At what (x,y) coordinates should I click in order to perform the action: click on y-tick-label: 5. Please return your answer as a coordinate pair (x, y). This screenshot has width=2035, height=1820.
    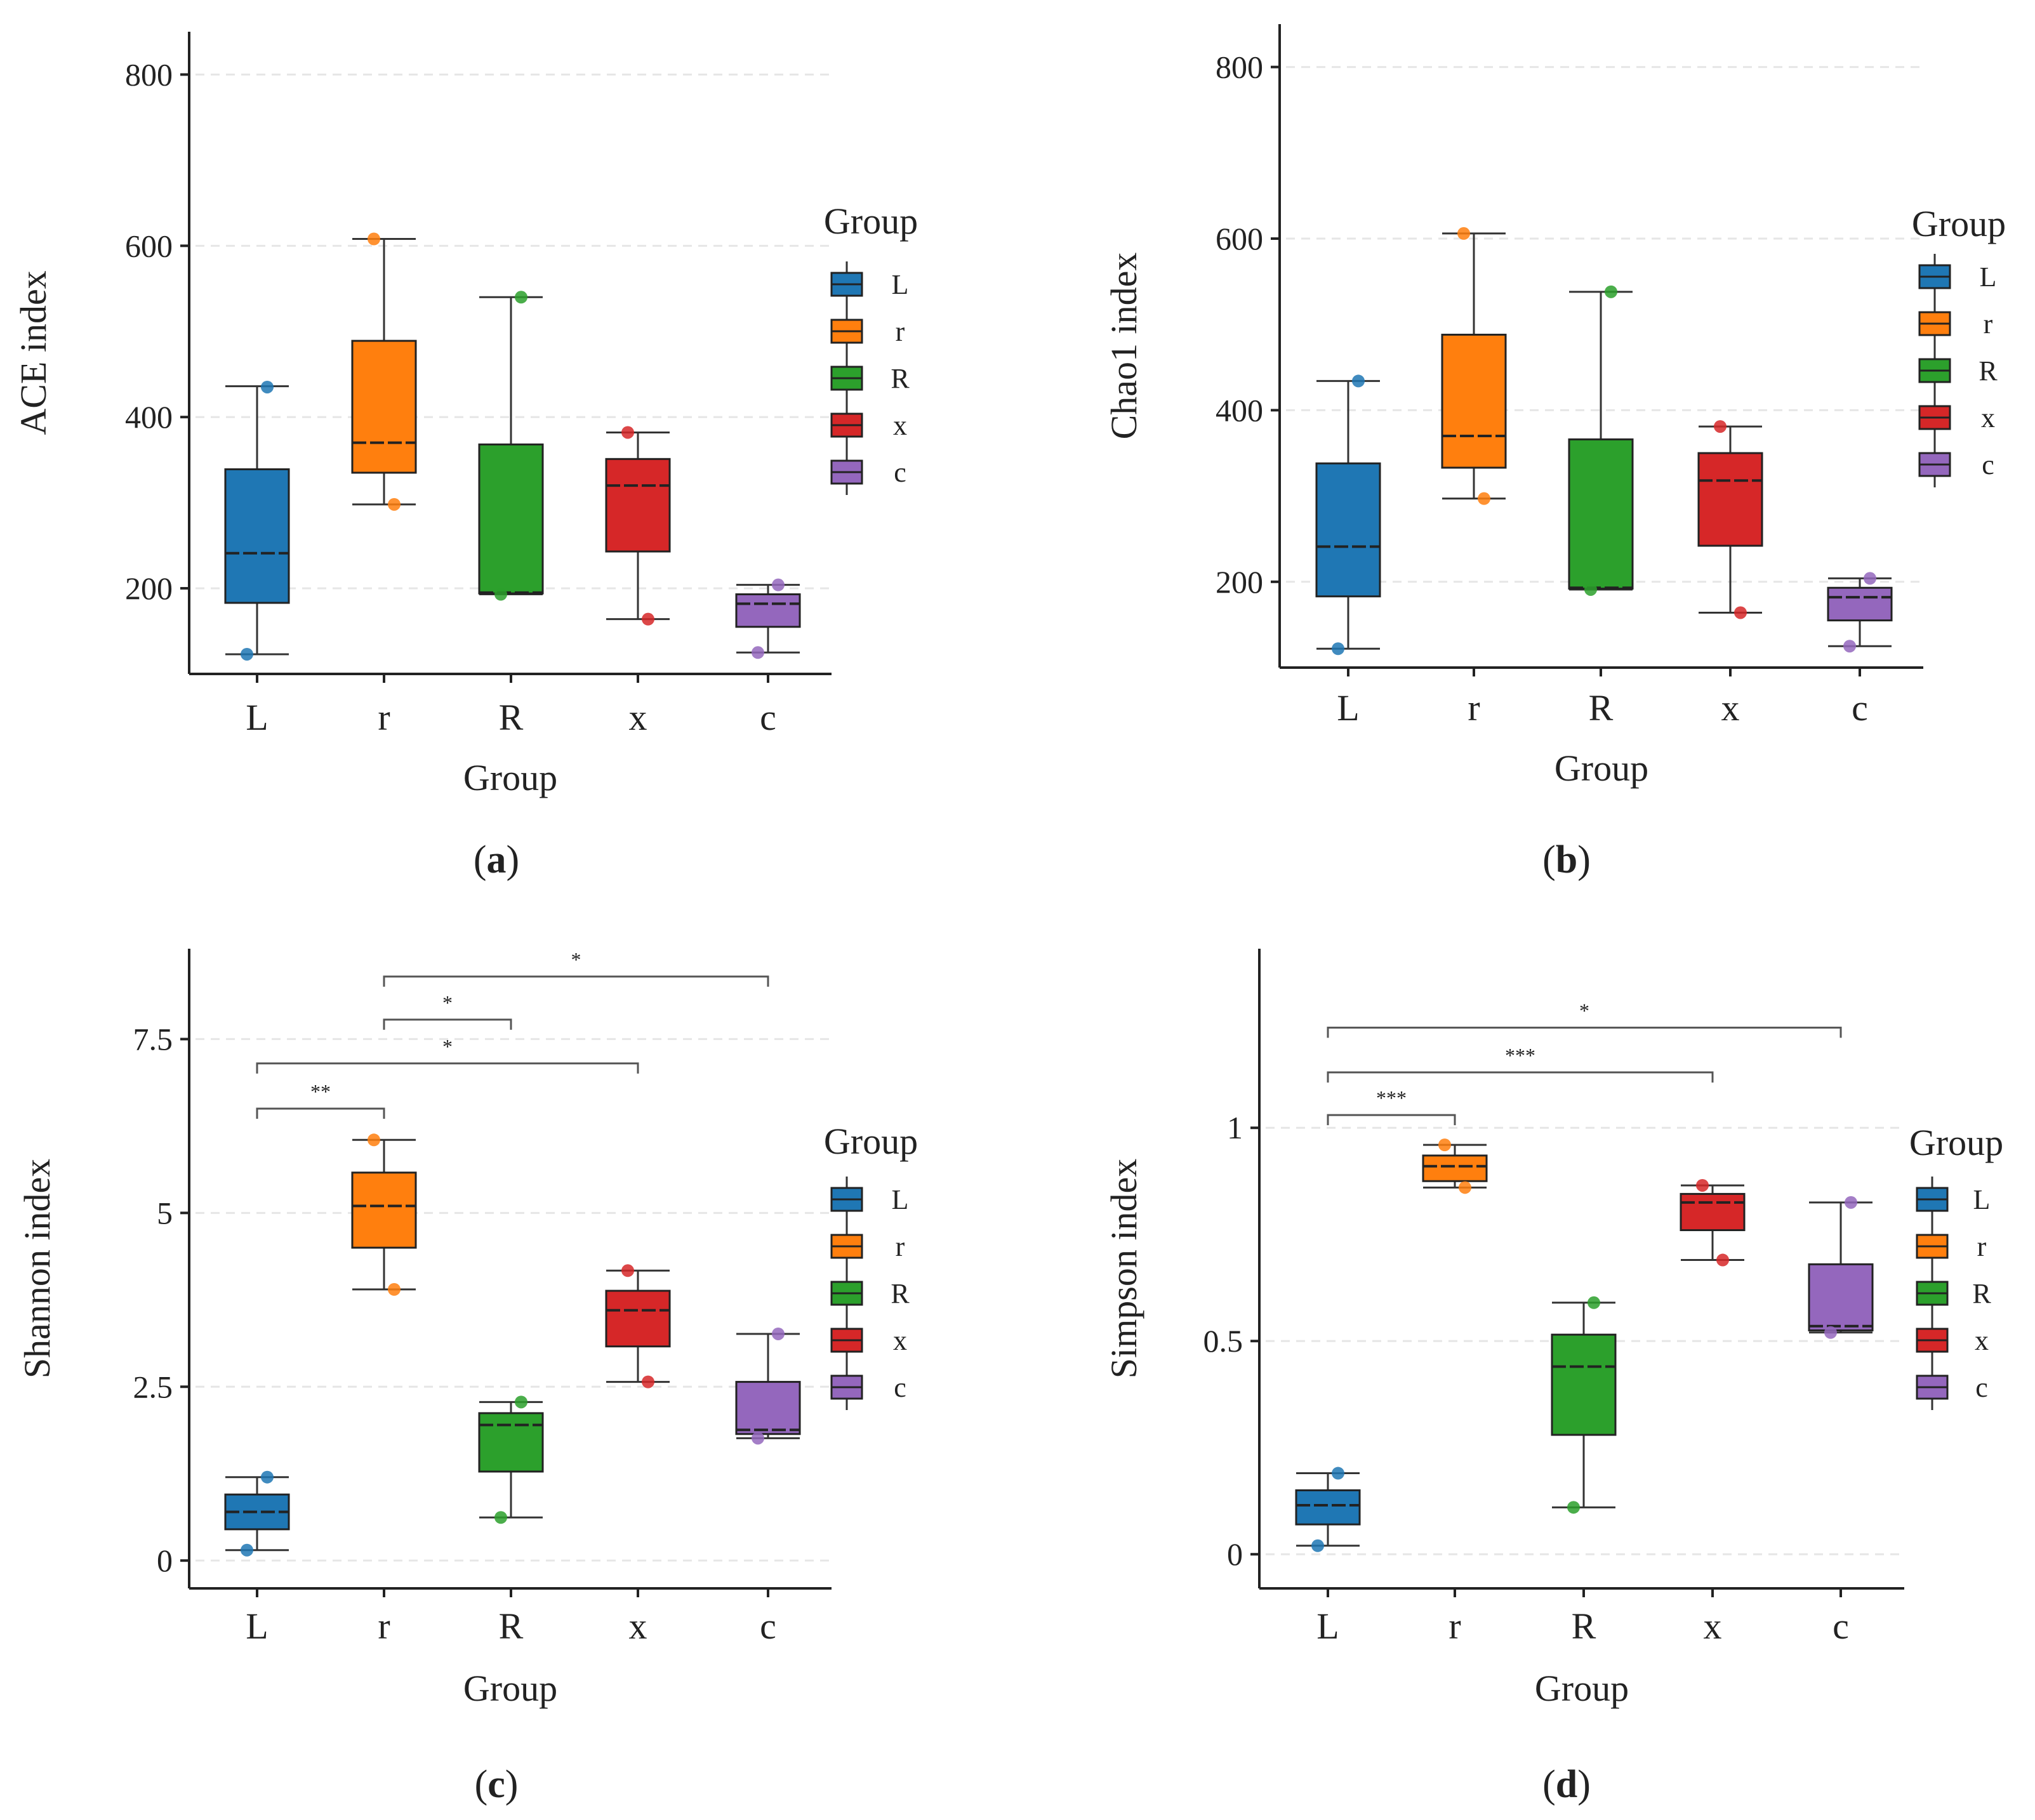
    Looking at the image, I should click on (165, 1212).